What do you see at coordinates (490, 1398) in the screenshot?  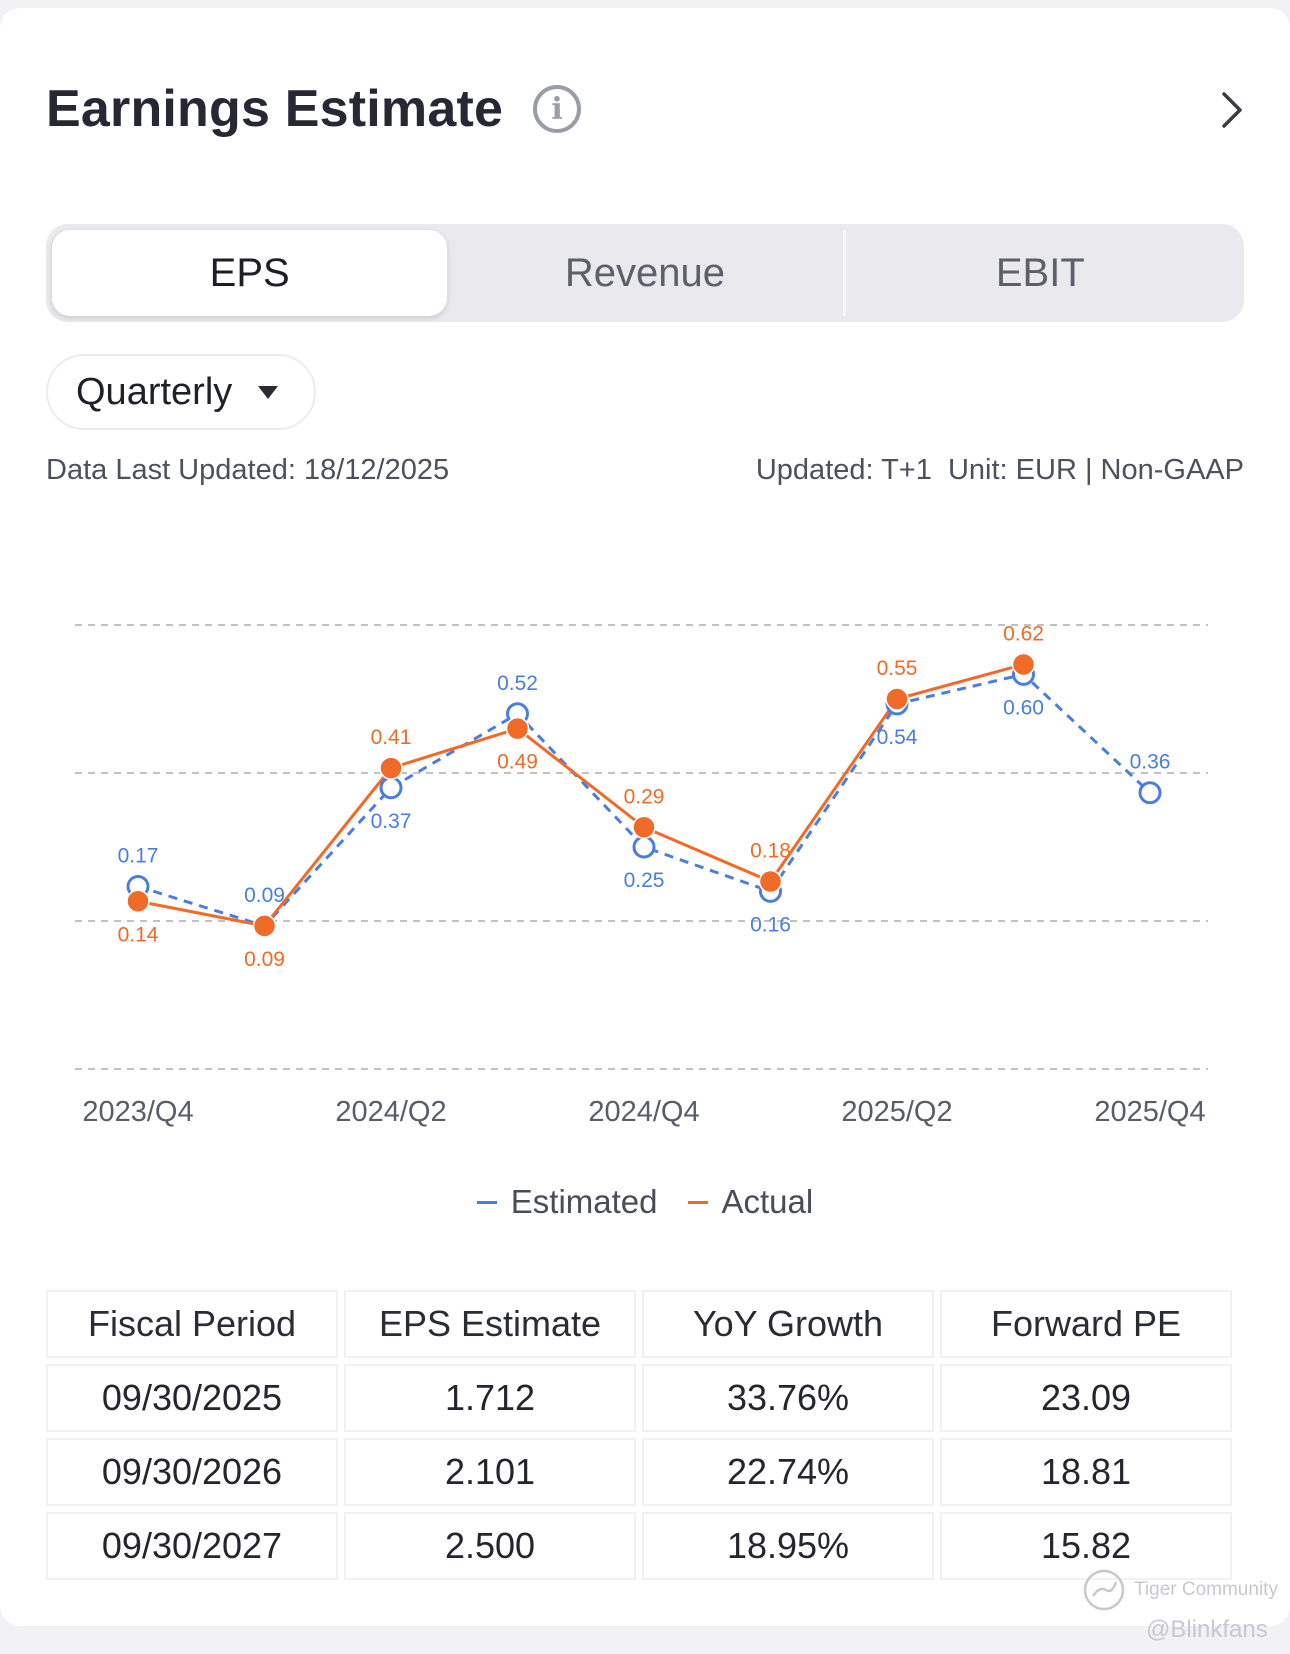 I see `cell-eps-estimate: 1.712` at bounding box center [490, 1398].